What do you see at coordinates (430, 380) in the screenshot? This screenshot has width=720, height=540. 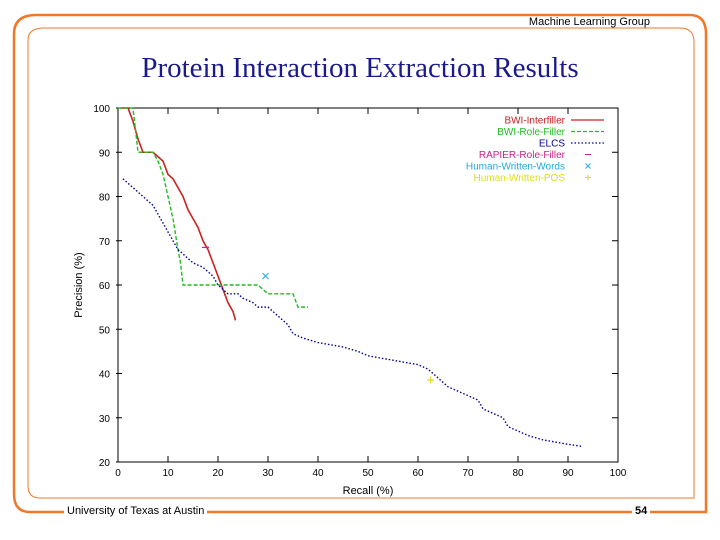 I see `point-human-written-pos` at bounding box center [430, 380].